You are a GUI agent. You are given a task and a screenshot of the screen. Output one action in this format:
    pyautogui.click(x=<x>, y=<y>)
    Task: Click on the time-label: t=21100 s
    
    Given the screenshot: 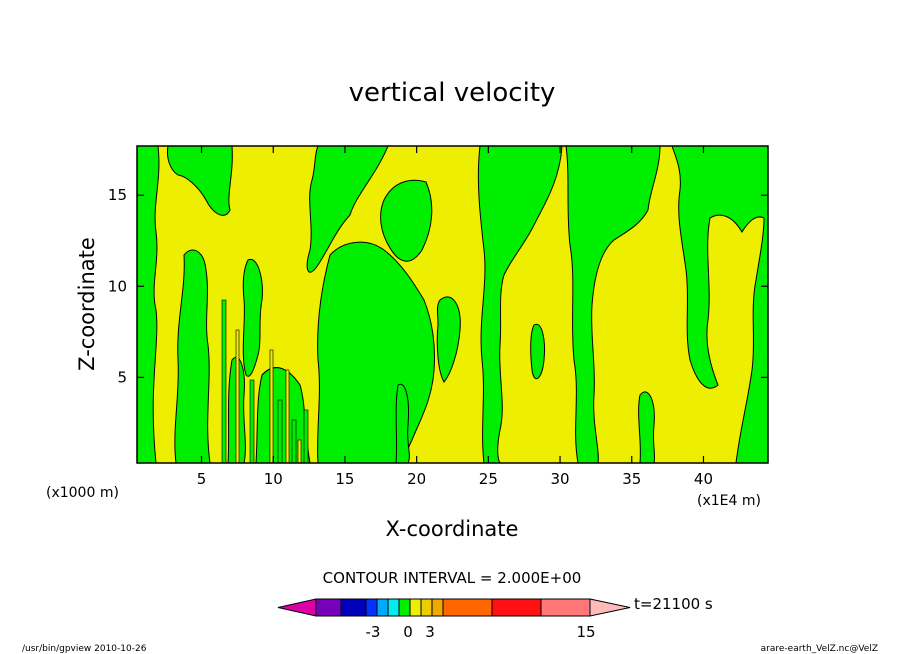 What is the action you would take?
    pyautogui.click(x=673, y=604)
    